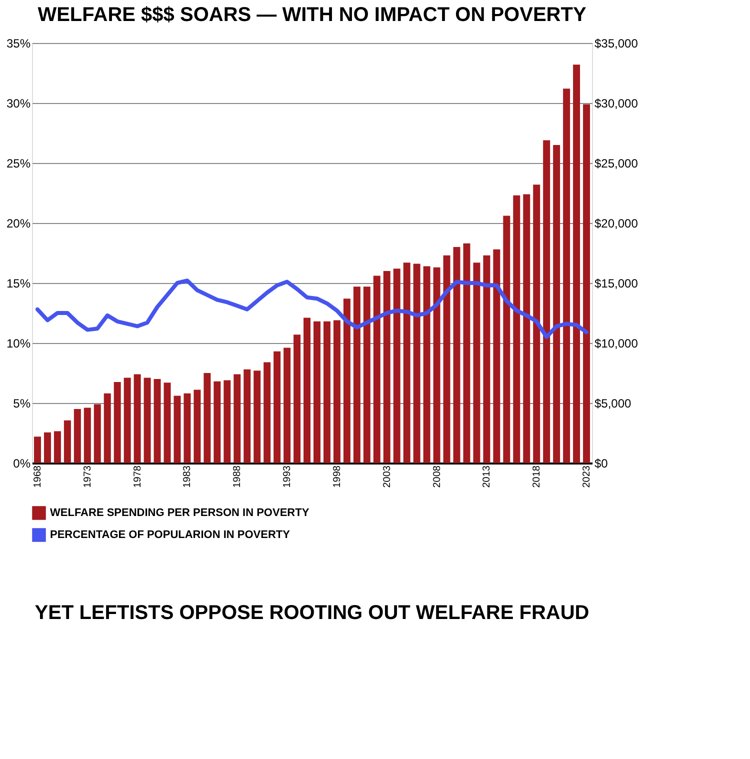 This screenshot has height=759, width=750. Describe the element at coordinates (312, 613) in the screenshot. I see `text: YET LEFTISTS OPPOSE ROOTING OUT WELFARE FRAUD` at that location.